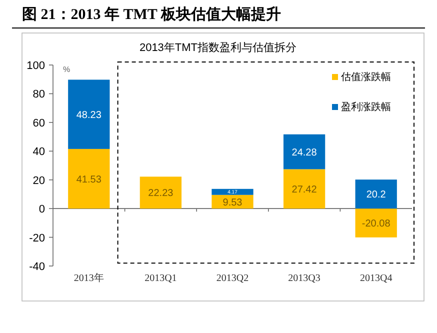  I want to click on y-tick-label: -20, so click(37, 238).